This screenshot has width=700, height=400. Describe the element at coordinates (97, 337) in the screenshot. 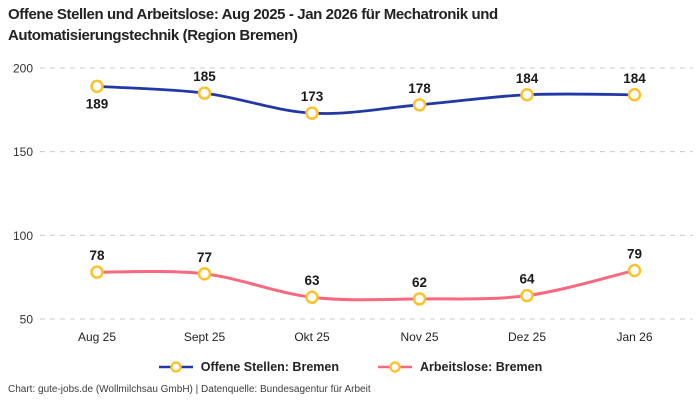

I see `x-tick-label: Aug 25` at that location.